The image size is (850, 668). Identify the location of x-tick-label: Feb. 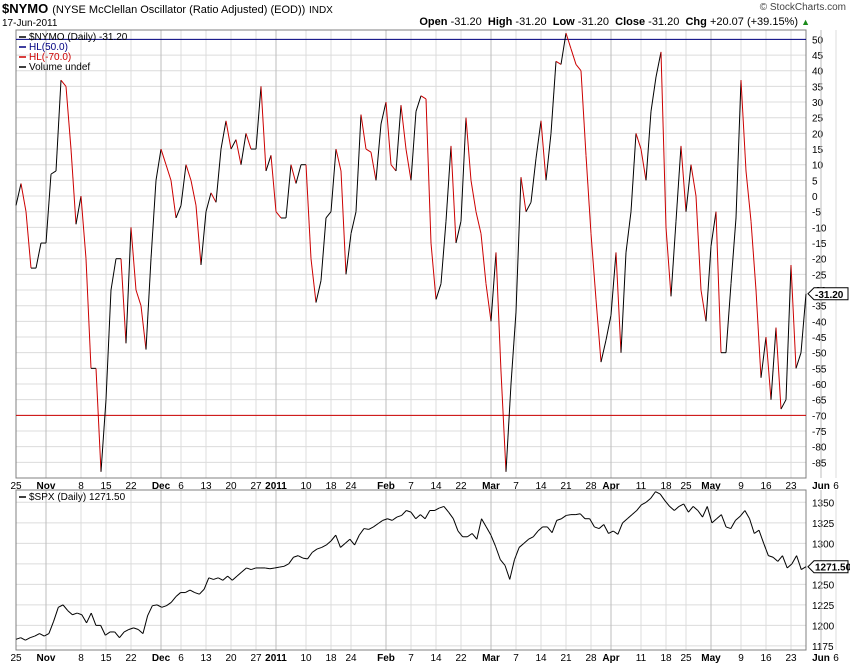
(386, 658).